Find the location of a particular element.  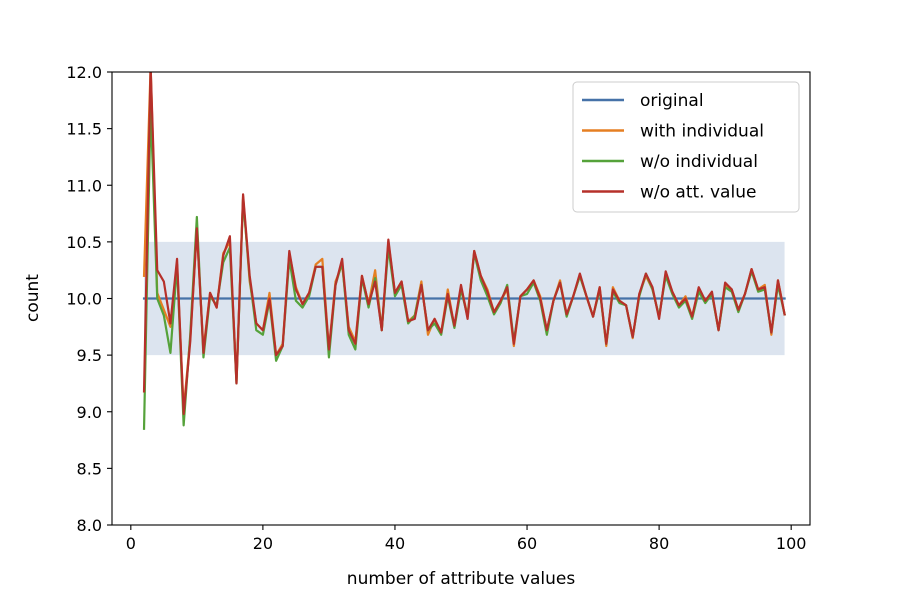

legend-label-2: with individual is located at coordinates (702, 132).